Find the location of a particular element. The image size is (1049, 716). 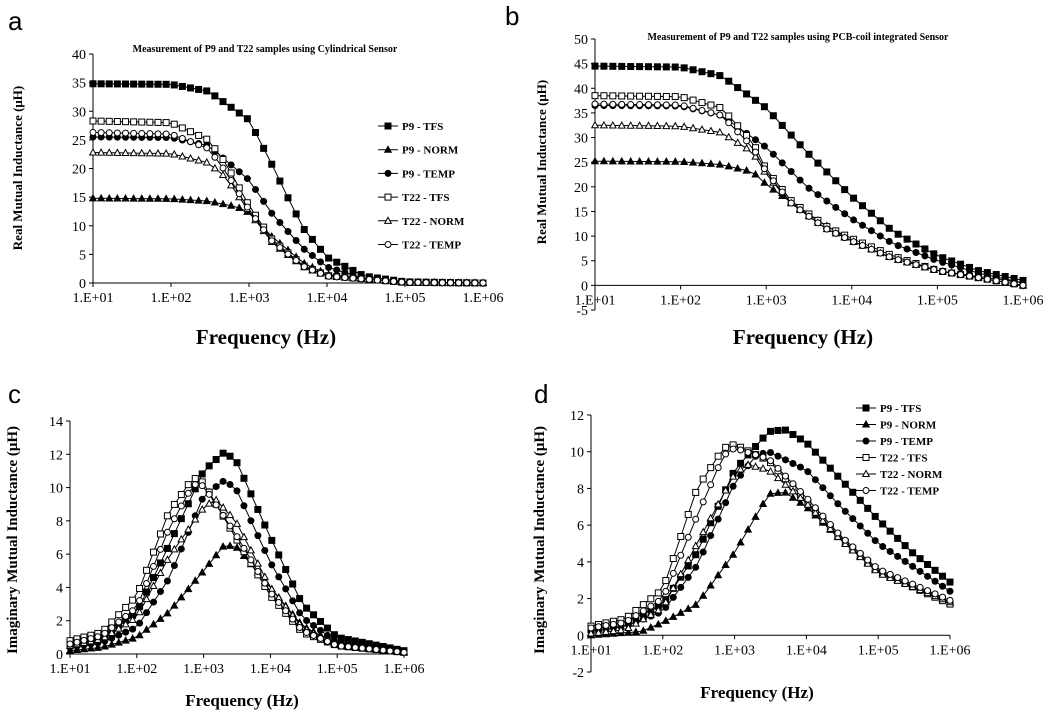

legend-marker is located at coordinates (388, 244).